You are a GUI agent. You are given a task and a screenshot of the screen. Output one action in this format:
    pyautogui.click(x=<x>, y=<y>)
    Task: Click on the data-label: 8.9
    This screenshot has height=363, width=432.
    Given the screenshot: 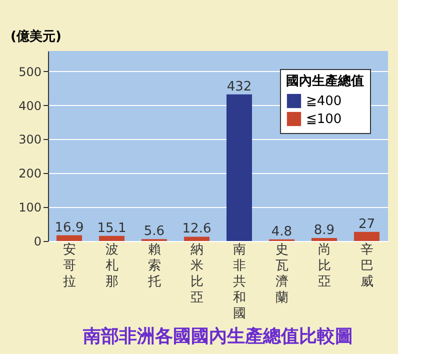 What is the action you would take?
    pyautogui.click(x=324, y=230)
    